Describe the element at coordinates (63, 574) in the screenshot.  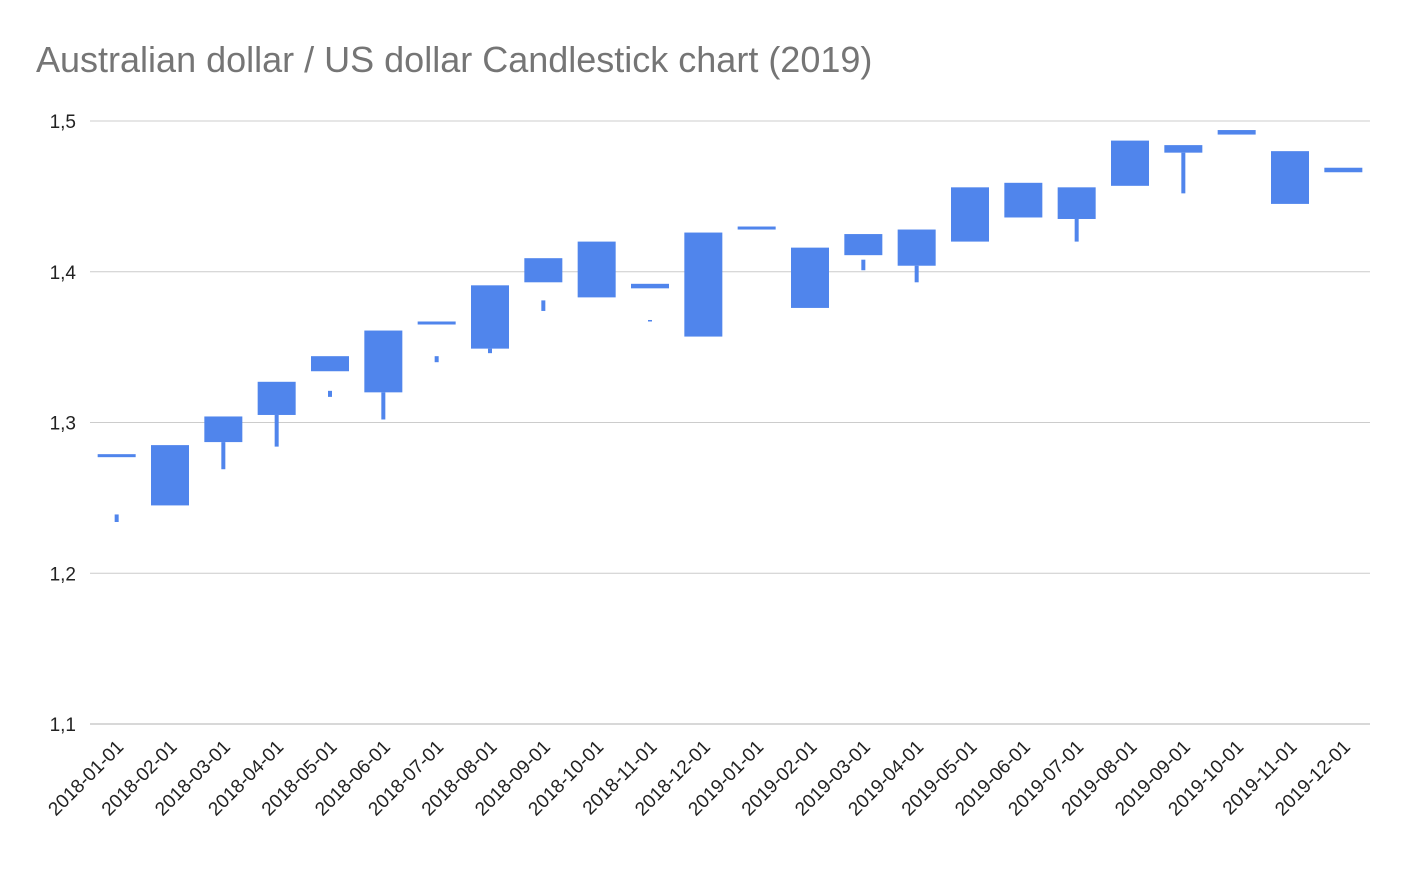
I see `y-tick-label: 1,2` at that location.